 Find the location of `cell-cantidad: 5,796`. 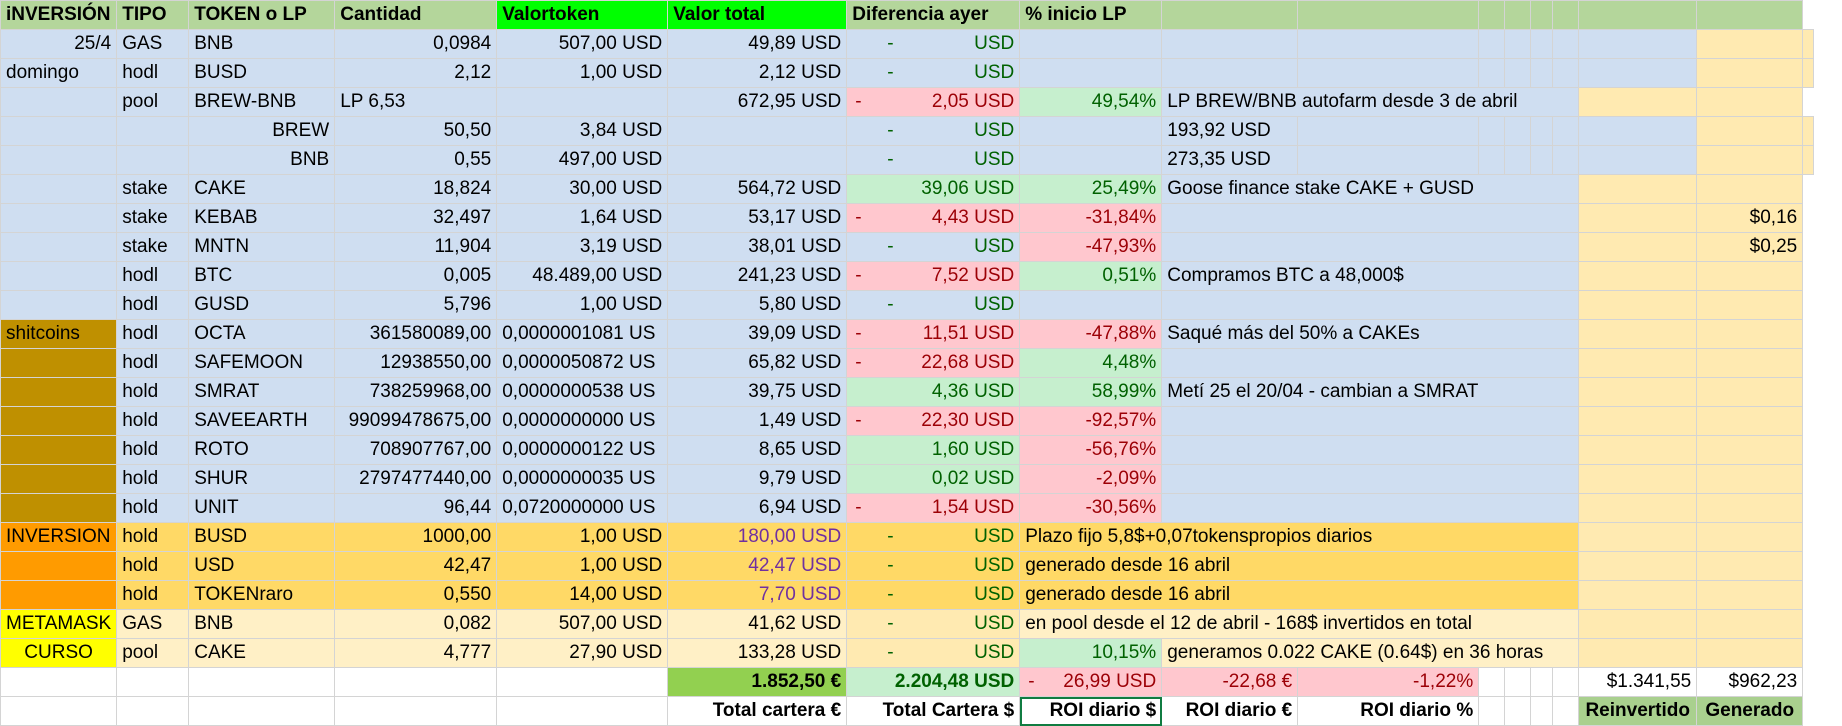

cell-cantidad: 5,796 is located at coordinates (416, 305).